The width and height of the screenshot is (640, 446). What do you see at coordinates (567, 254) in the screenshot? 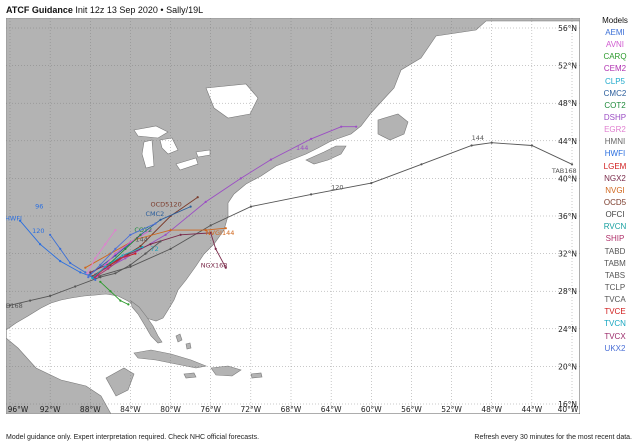
I see `lat-label: 32°N` at bounding box center [567, 254].